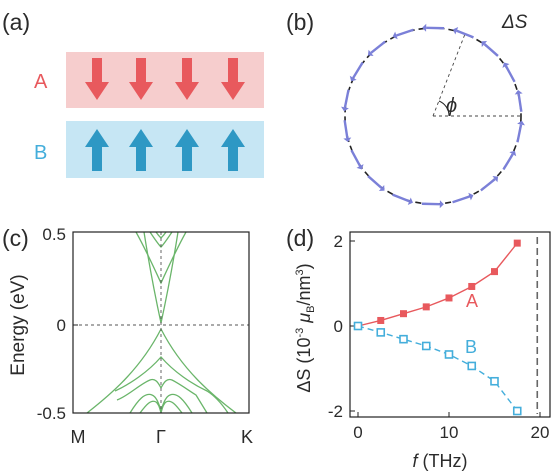 This screenshot has height=472, width=554. I want to click on layer-b-spin-arrows, so click(165, 150).